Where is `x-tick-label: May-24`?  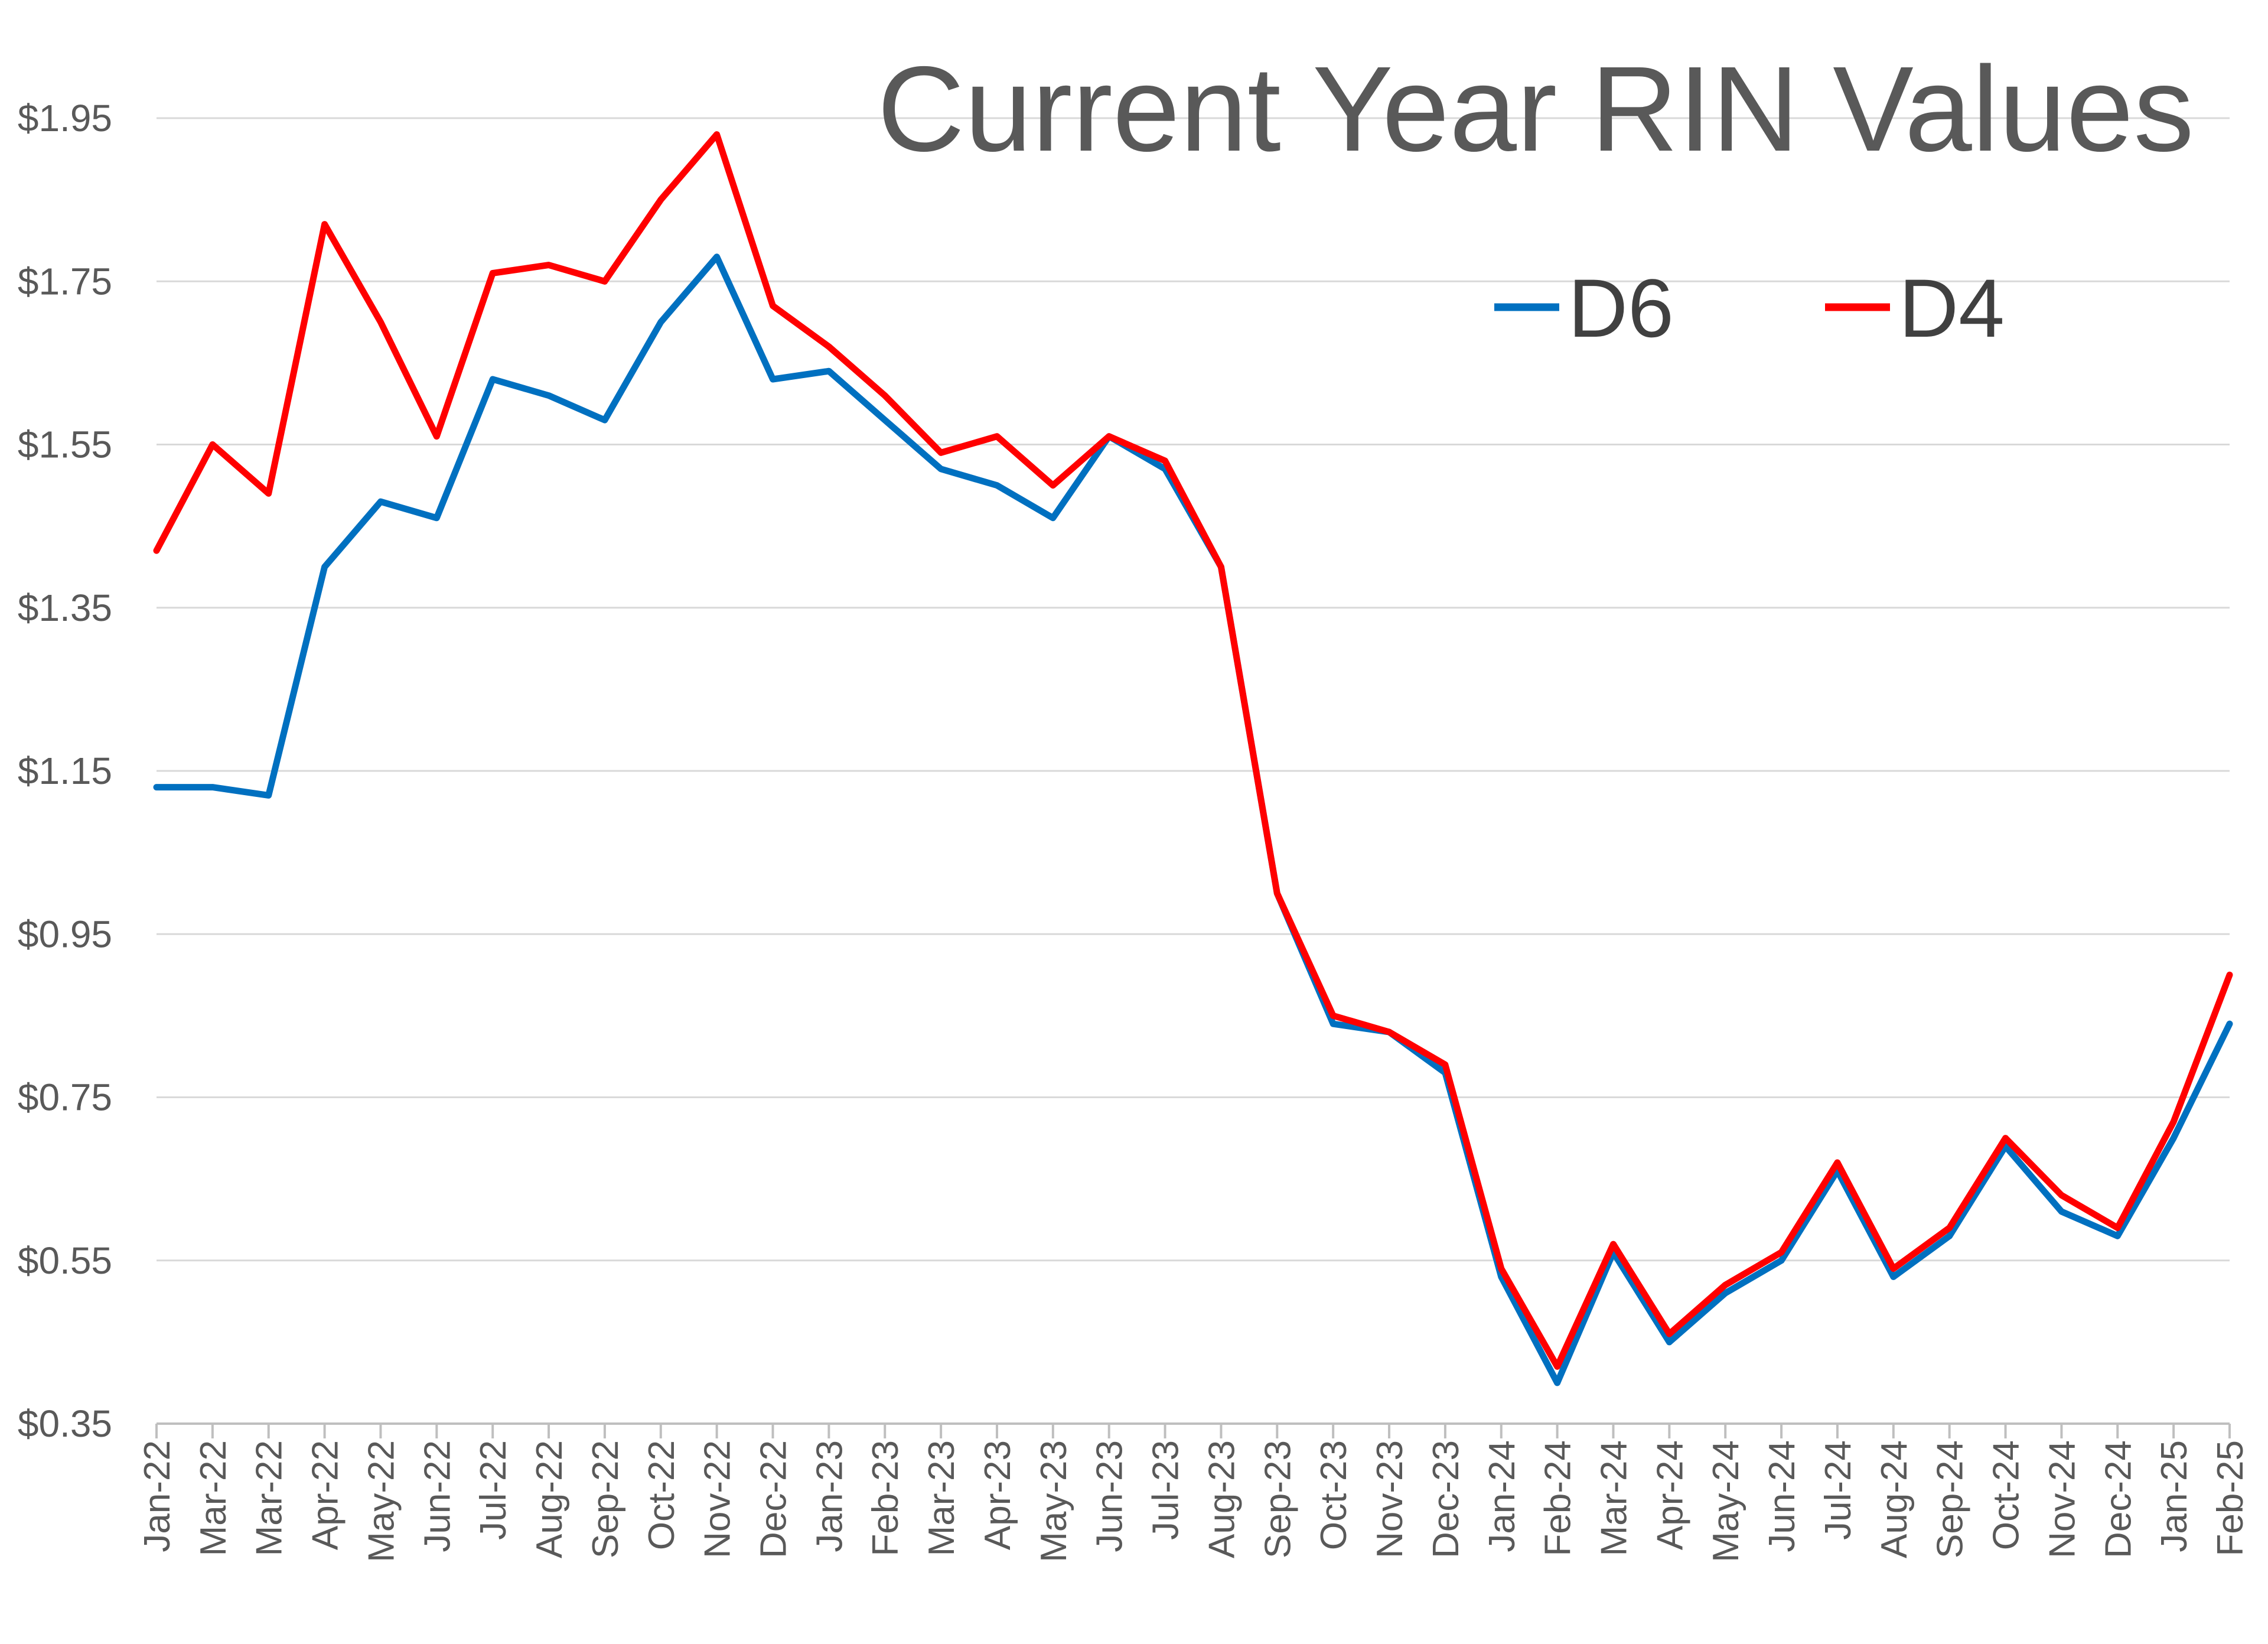 x-tick-label: May-24 is located at coordinates (1726, 1501).